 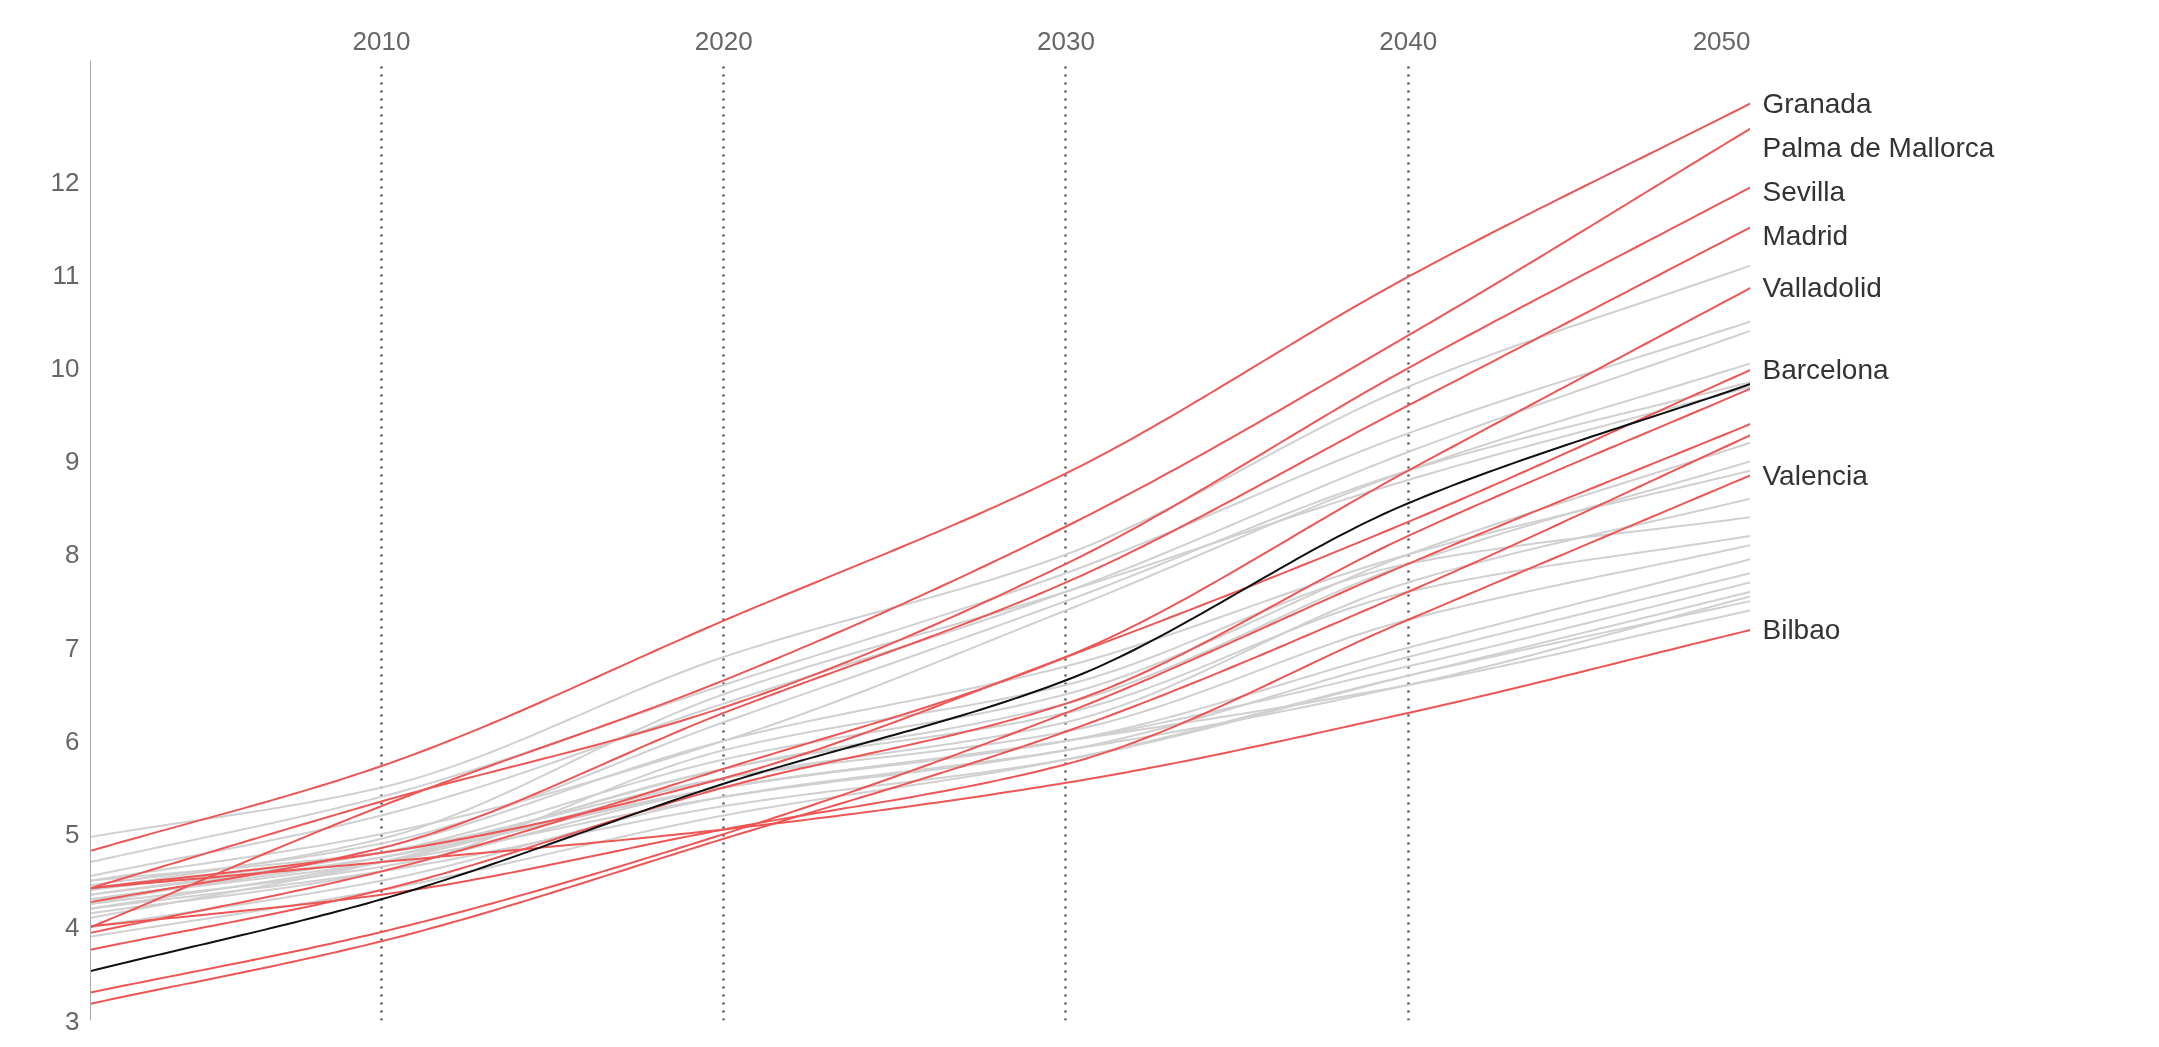 What do you see at coordinates (72, 461) in the screenshot?
I see `y-tick-label: 9` at bounding box center [72, 461].